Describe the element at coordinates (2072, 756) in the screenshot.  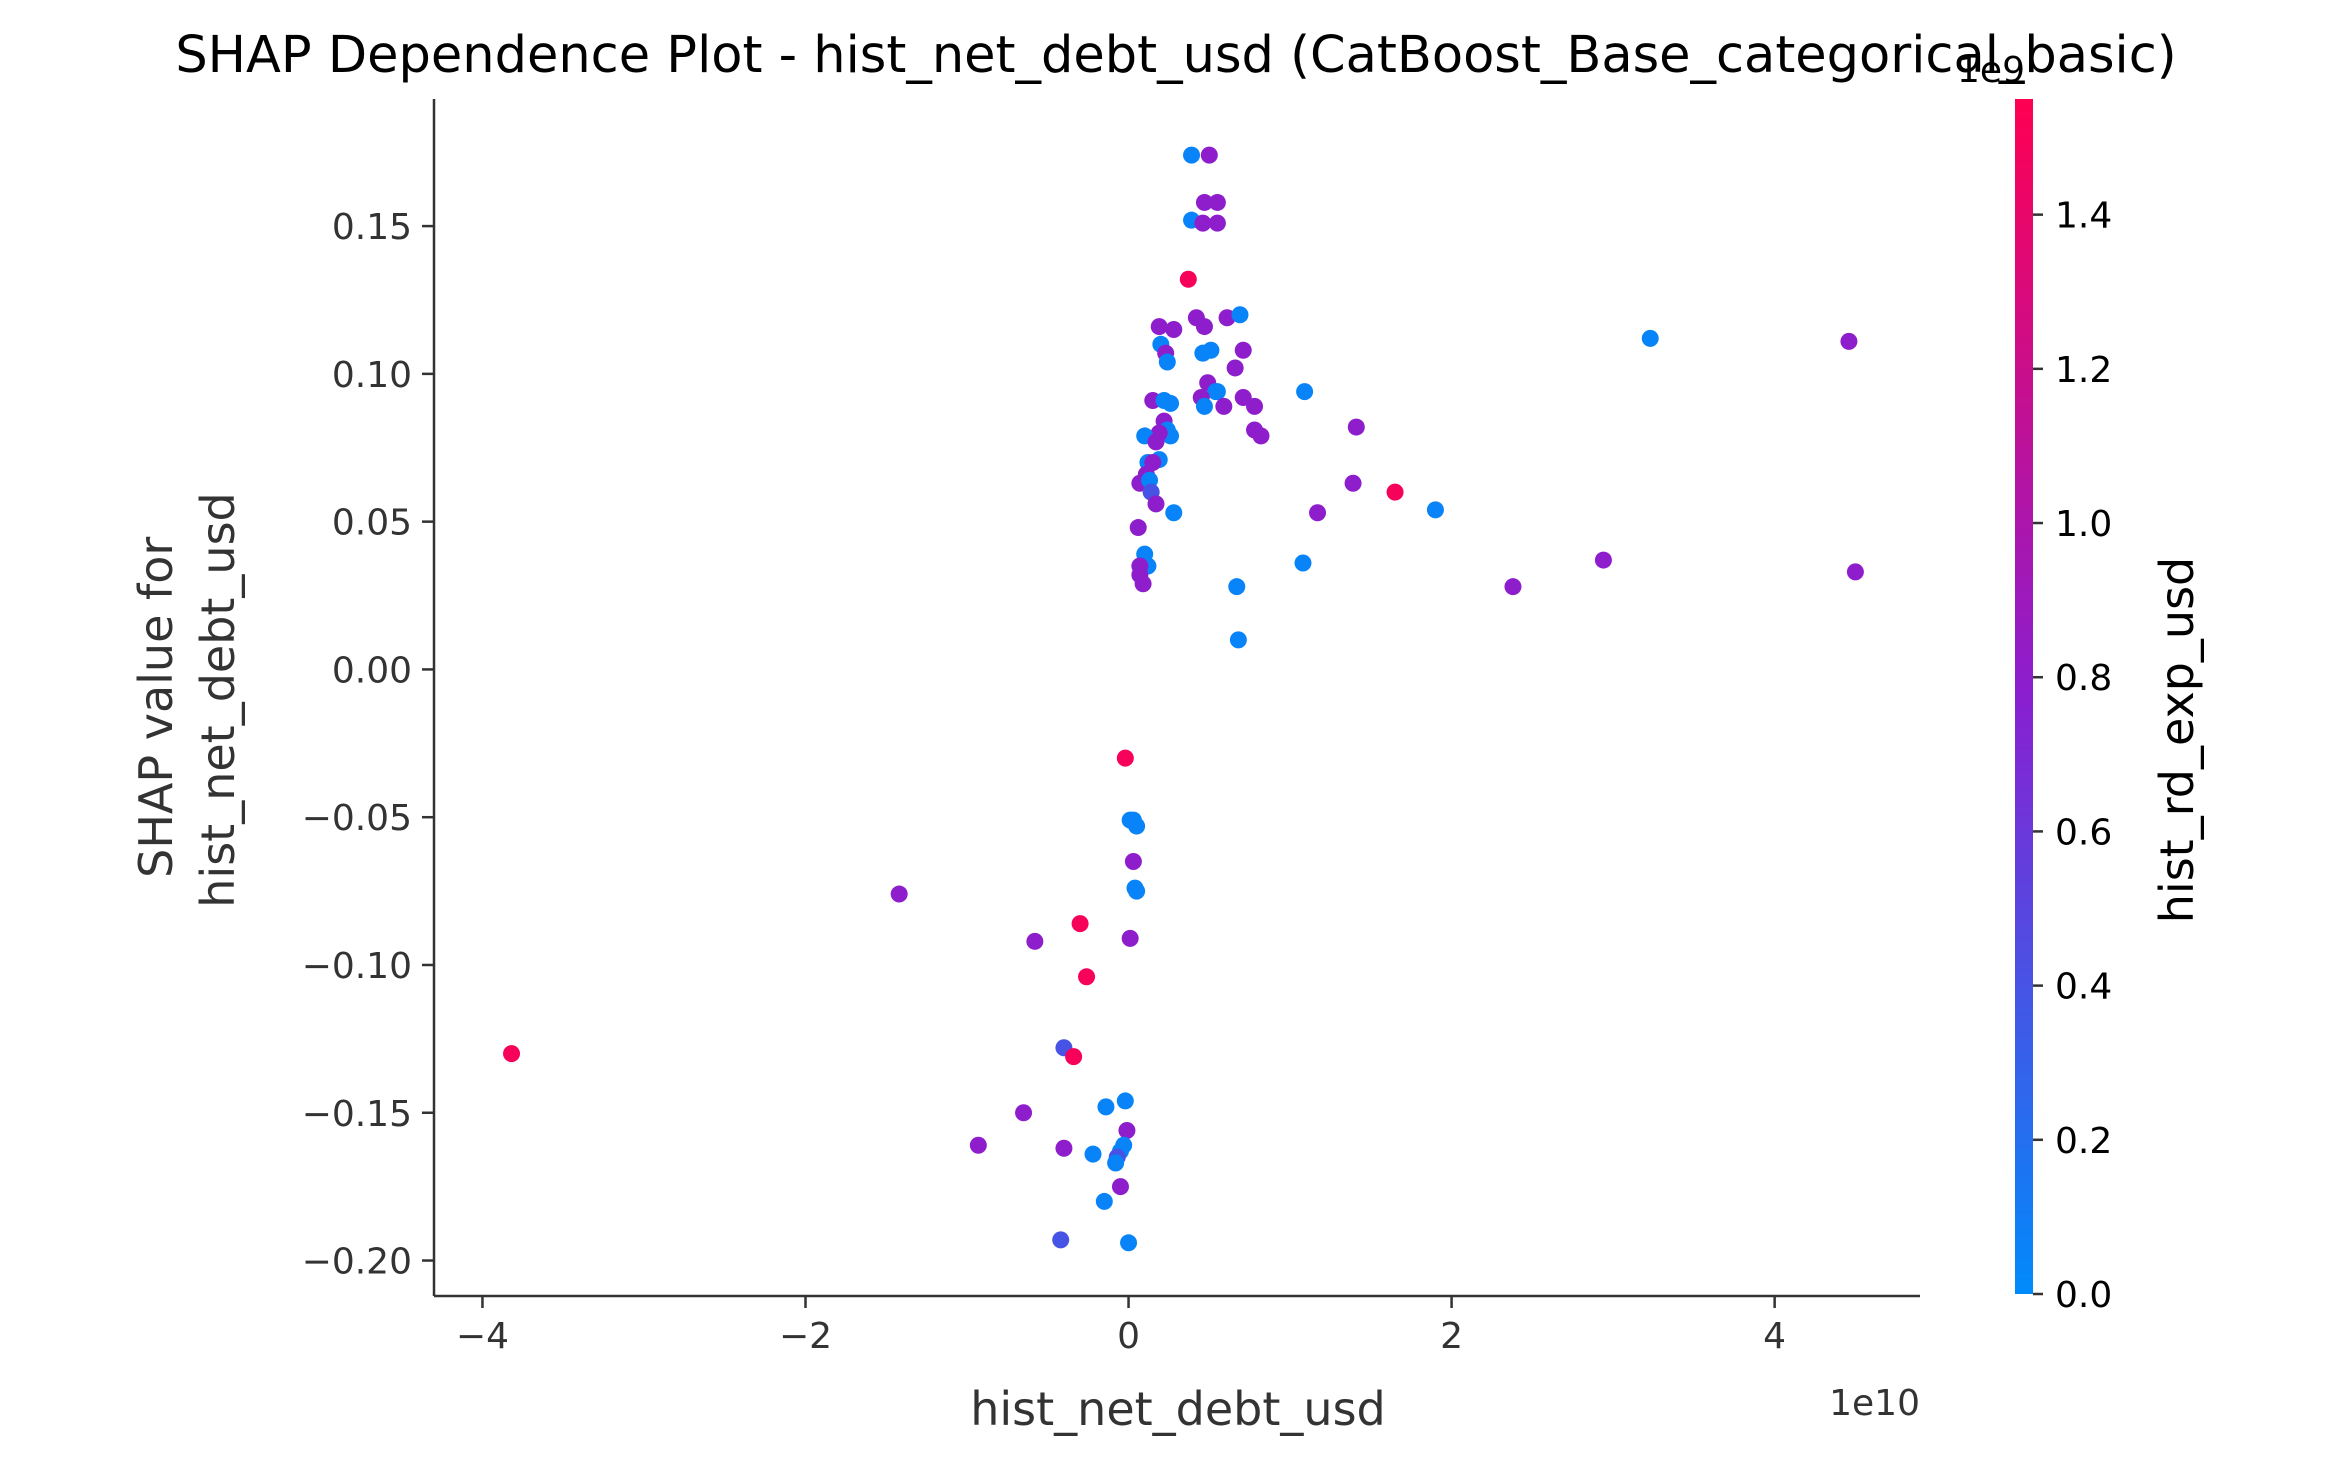
I see `colorbar-ticks: 0.0 0.2 0.4 0.6 0.8 1.0 1.2 1.4` at that location.